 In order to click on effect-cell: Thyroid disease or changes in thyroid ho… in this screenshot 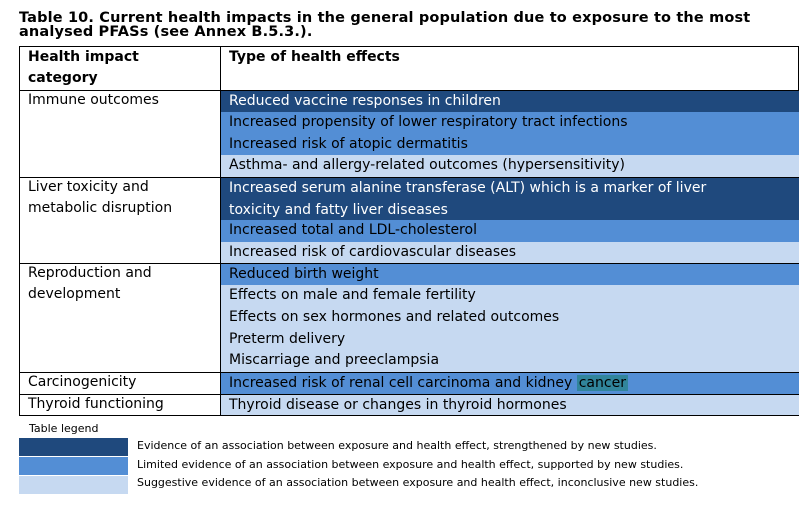, I will do `click(510, 405)`.